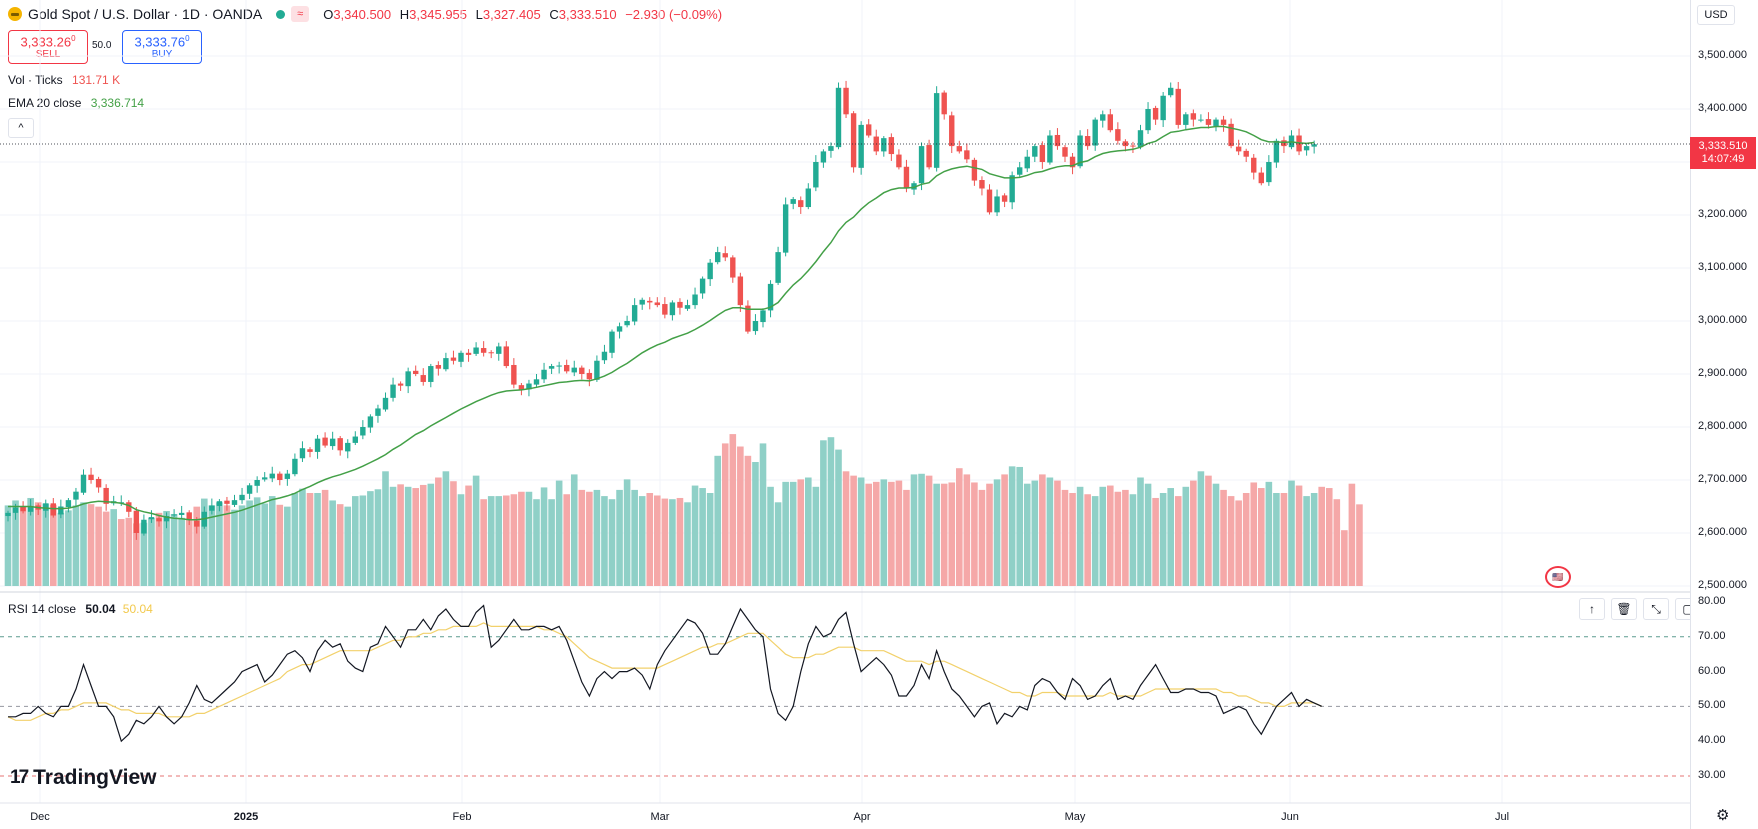 The height and width of the screenshot is (829, 1758). Describe the element at coordinates (479, 14) in the screenshot. I see `ohlc-low-key: L` at that location.